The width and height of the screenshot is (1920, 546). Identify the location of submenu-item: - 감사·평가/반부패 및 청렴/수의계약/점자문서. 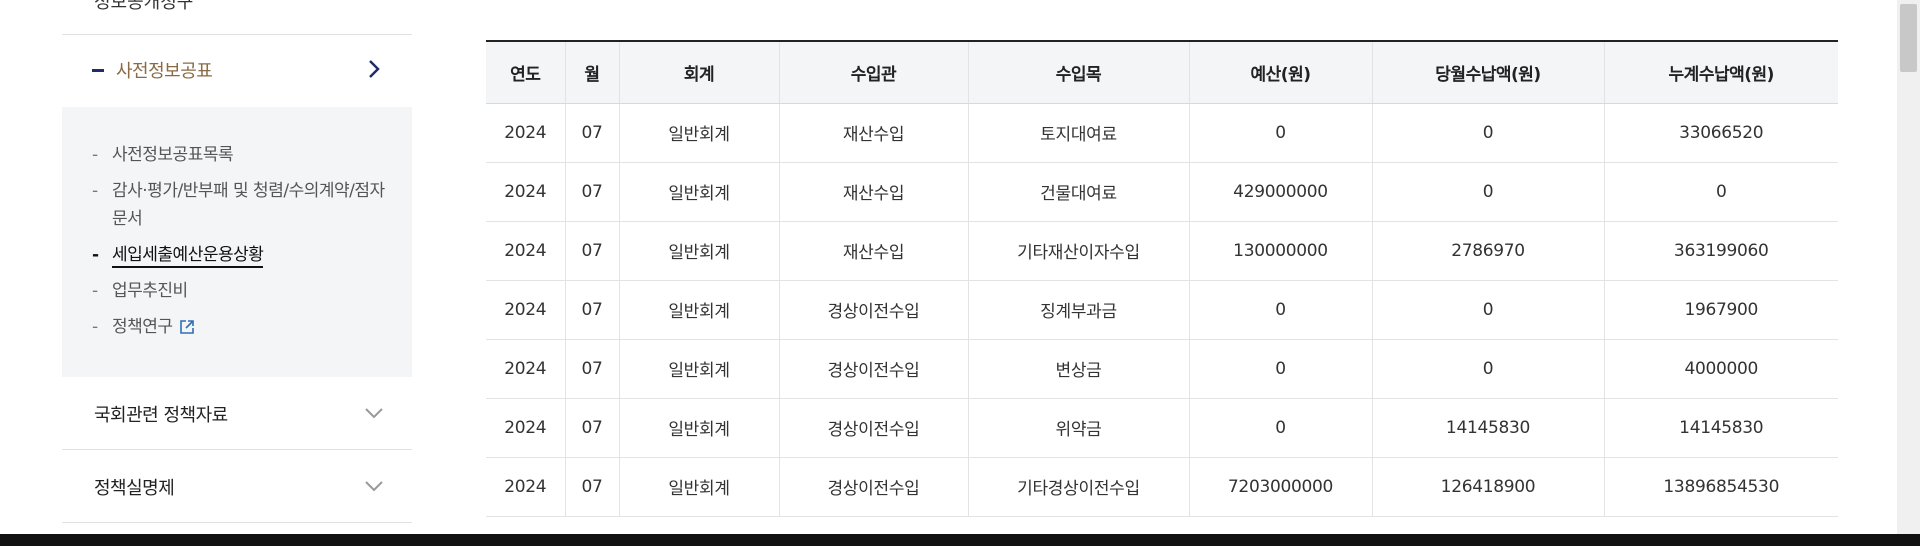
(242, 205).